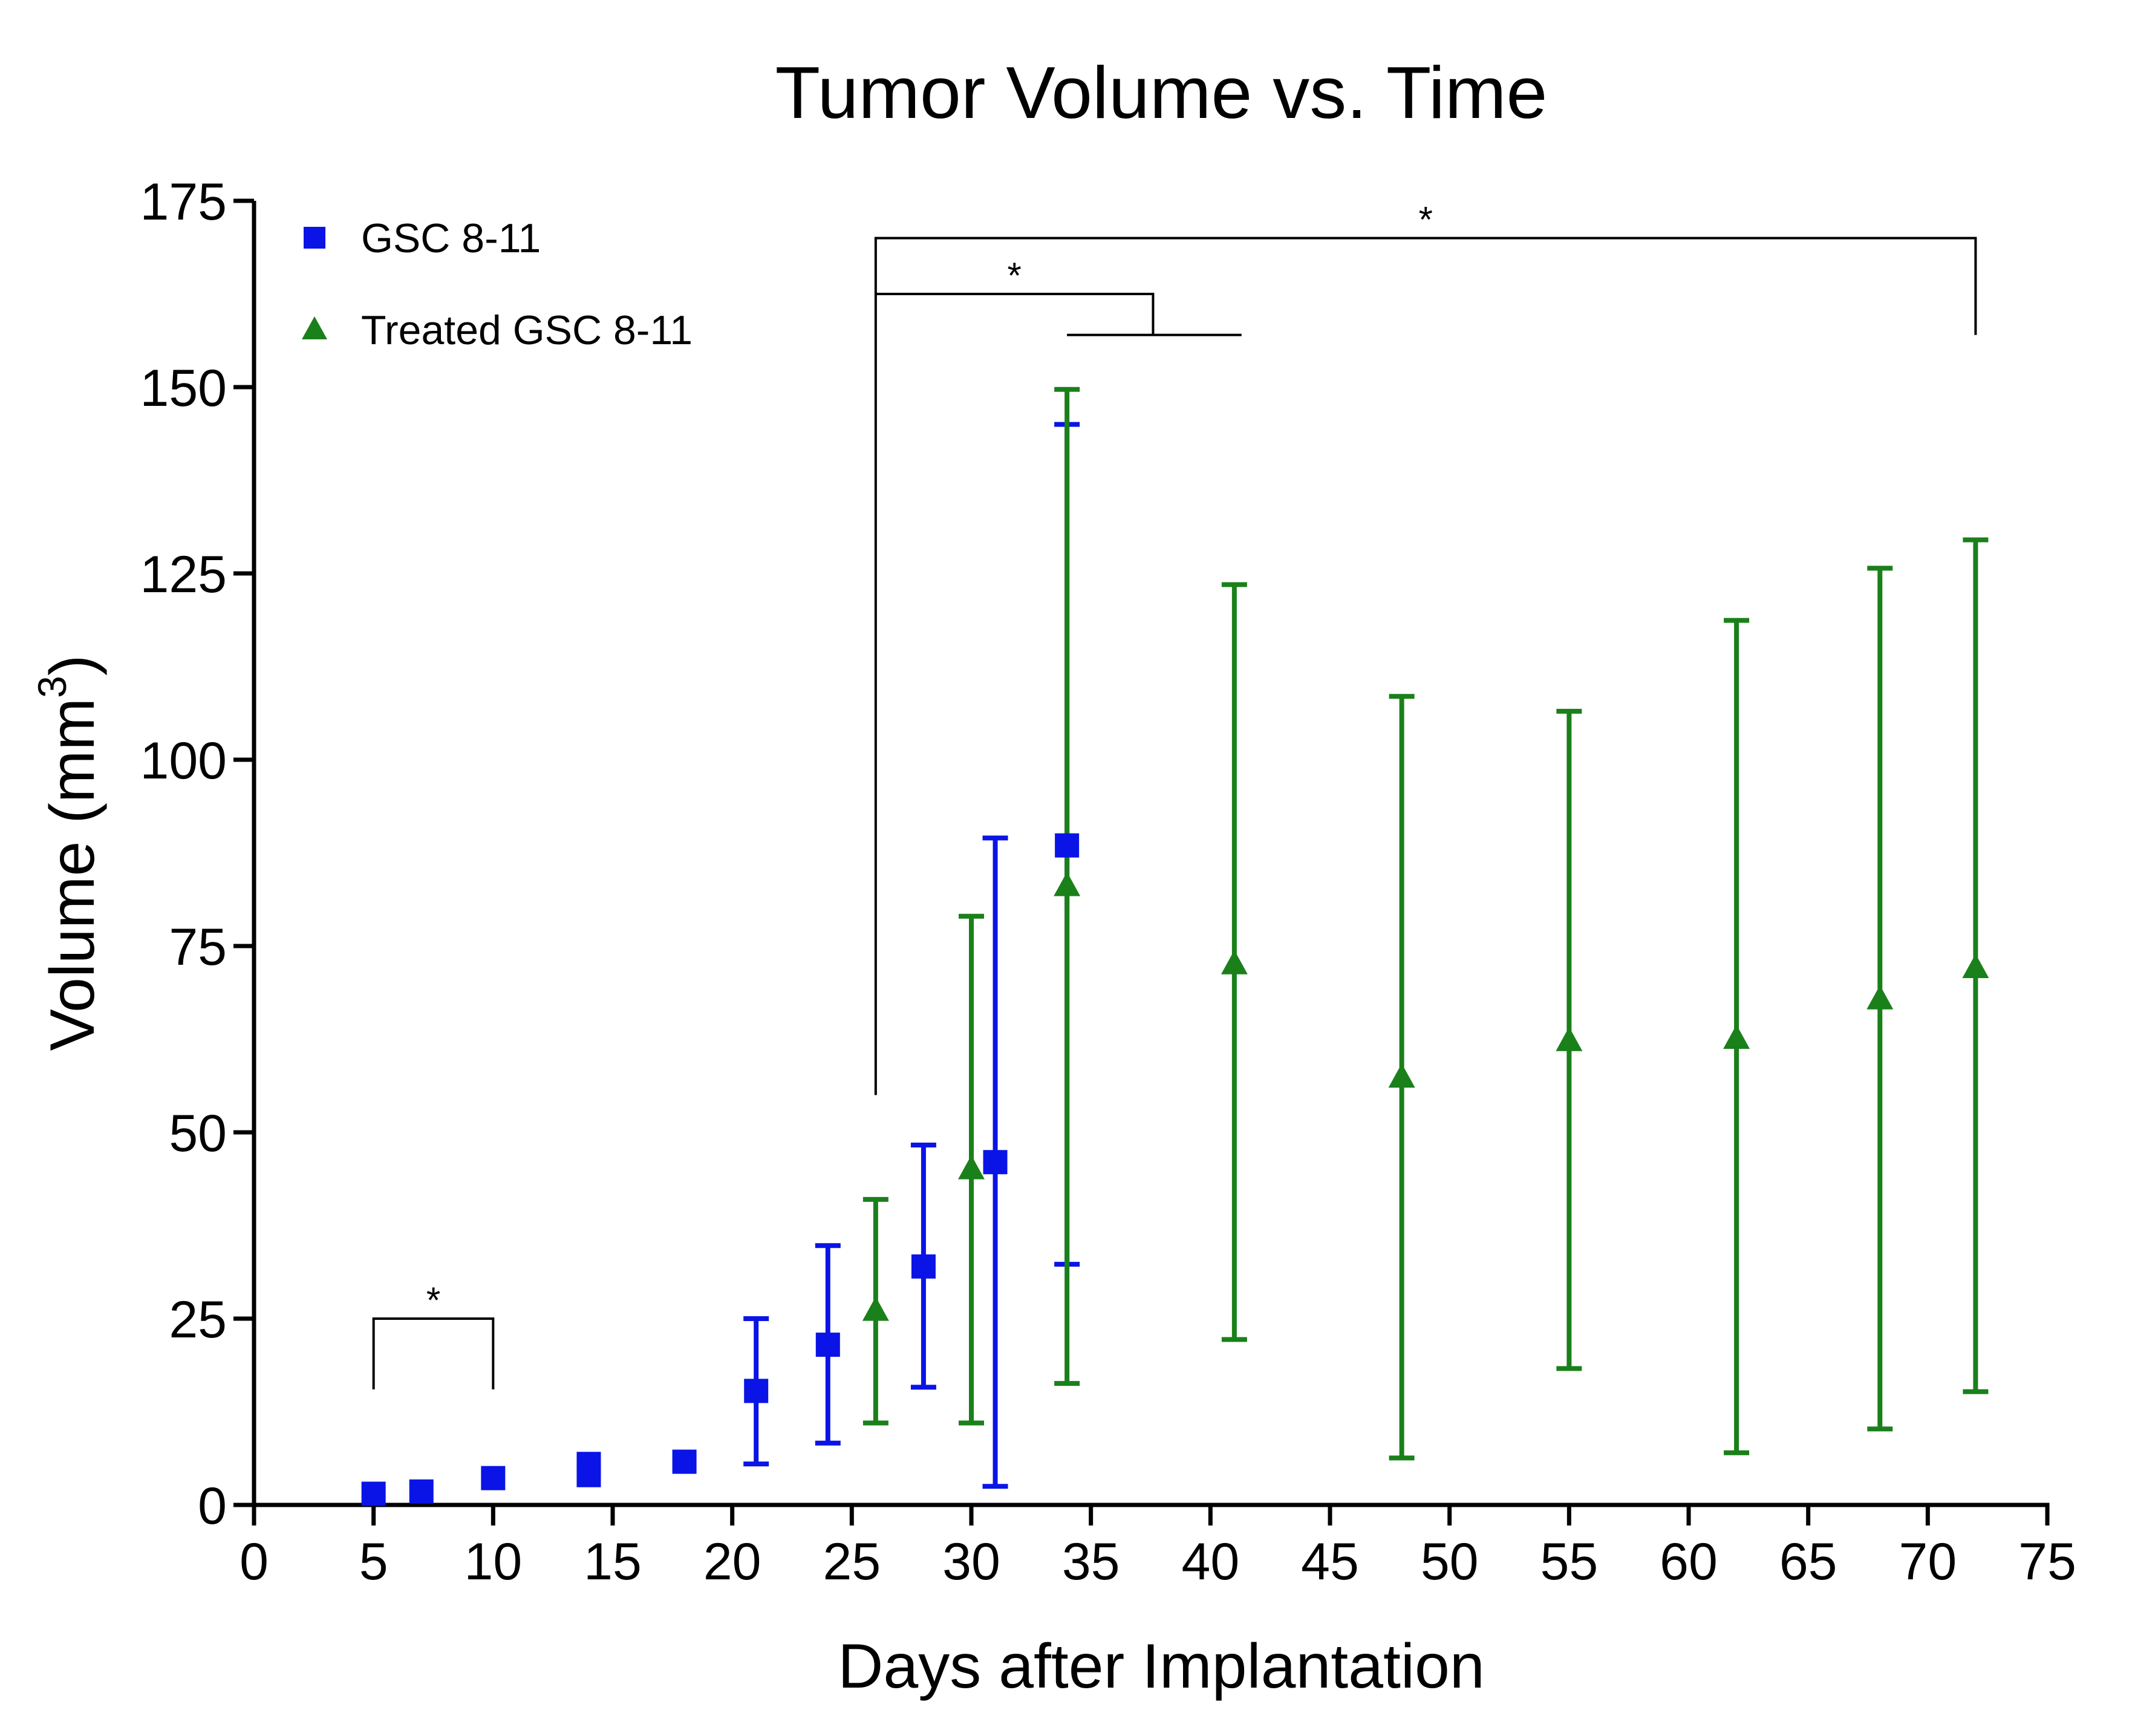 The height and width of the screenshot is (1736, 2132). Describe the element at coordinates (183, 202) in the screenshot. I see `y-tick-label-175: 175` at that location.